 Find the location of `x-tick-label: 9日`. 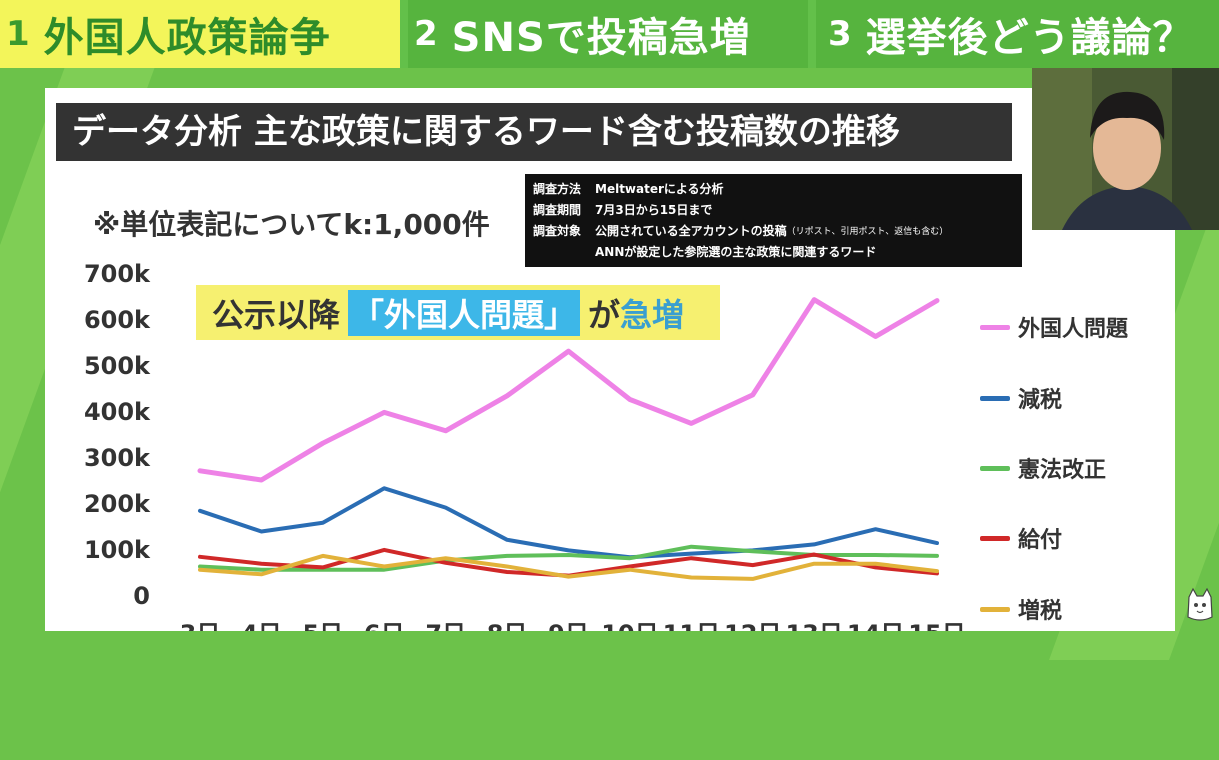

x-tick-label: 9日 is located at coordinates (568, 625).